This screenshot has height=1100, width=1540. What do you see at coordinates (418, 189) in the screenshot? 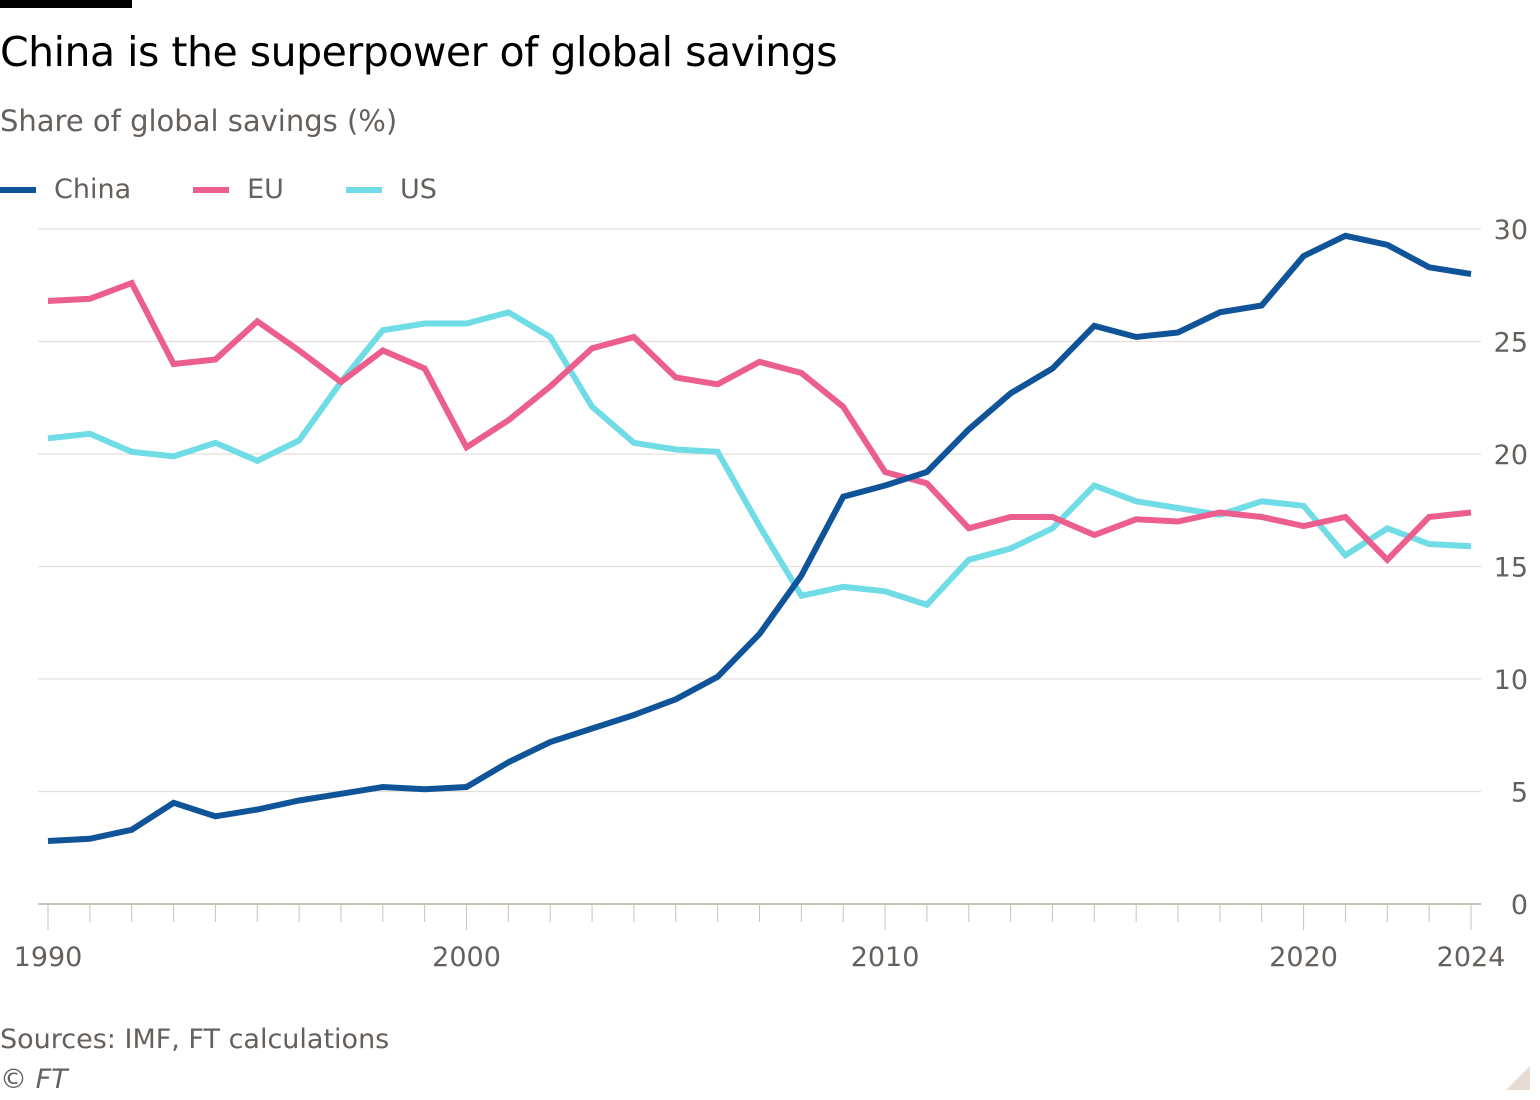
I see `legend-label: US` at bounding box center [418, 189].